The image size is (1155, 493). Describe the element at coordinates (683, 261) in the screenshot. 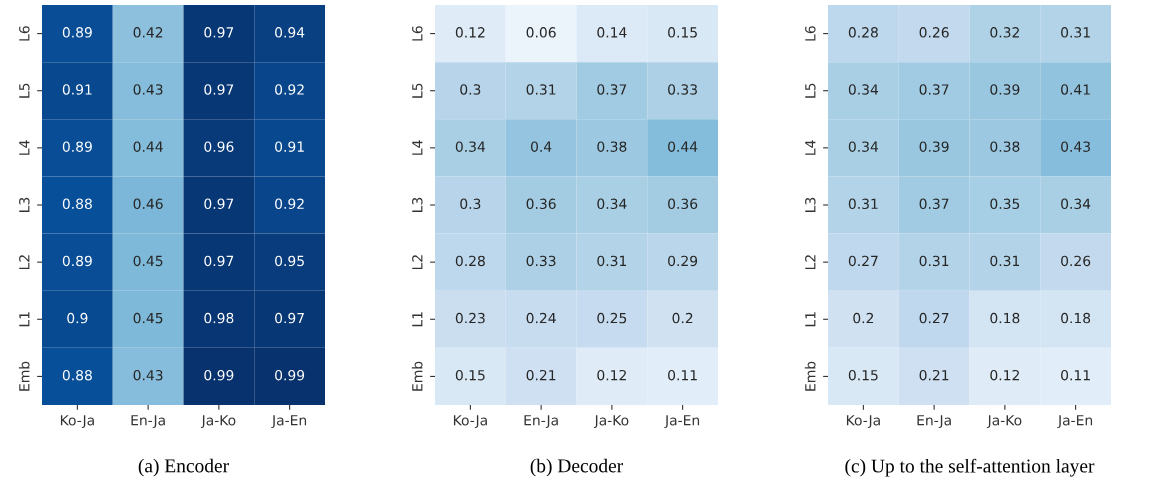

I see `data-label: 0.29` at that location.